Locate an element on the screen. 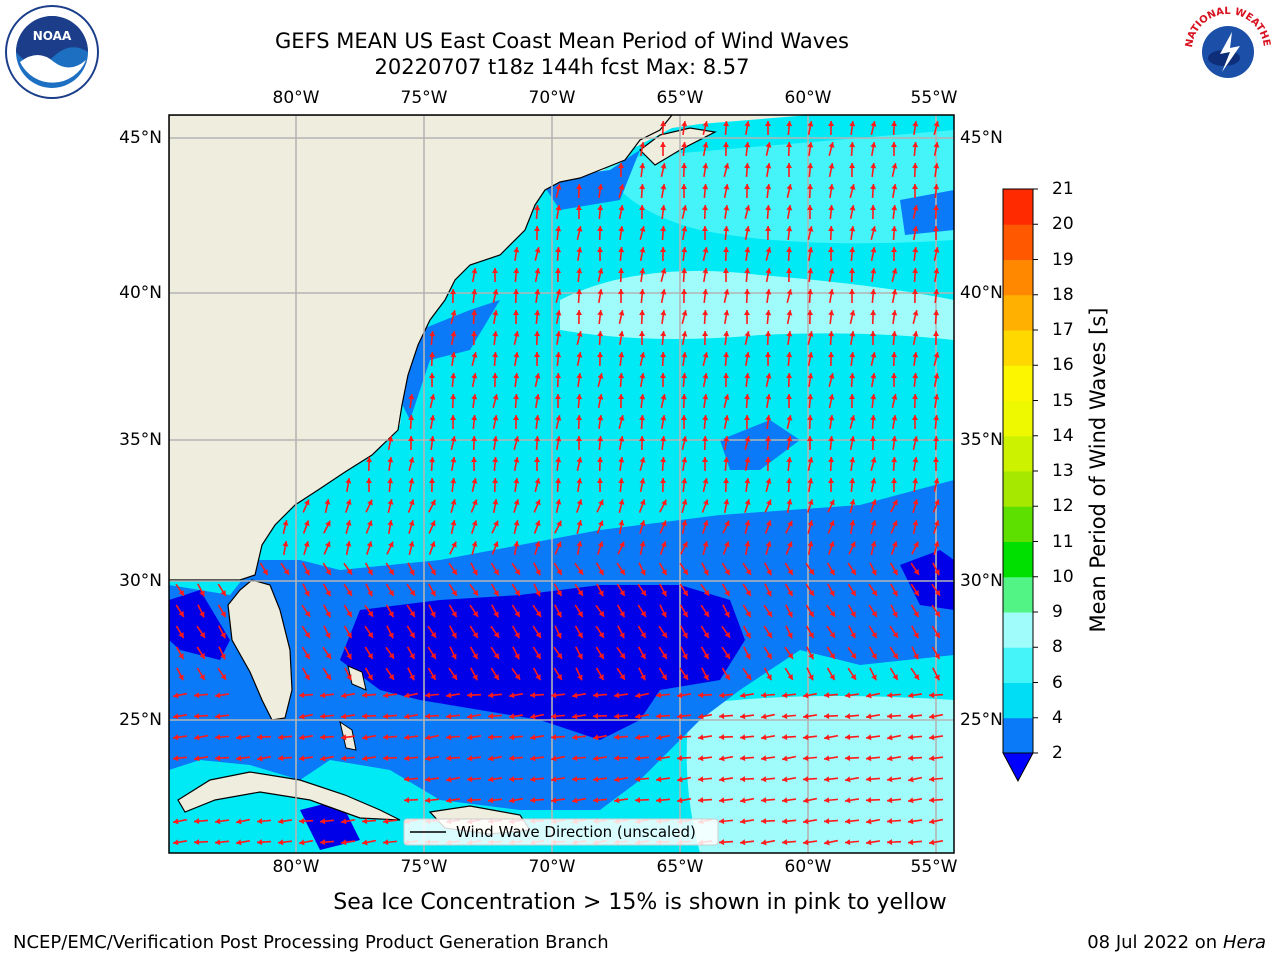 This screenshot has width=1280, height=960. dark-core-west is located at coordinates (199, 625).